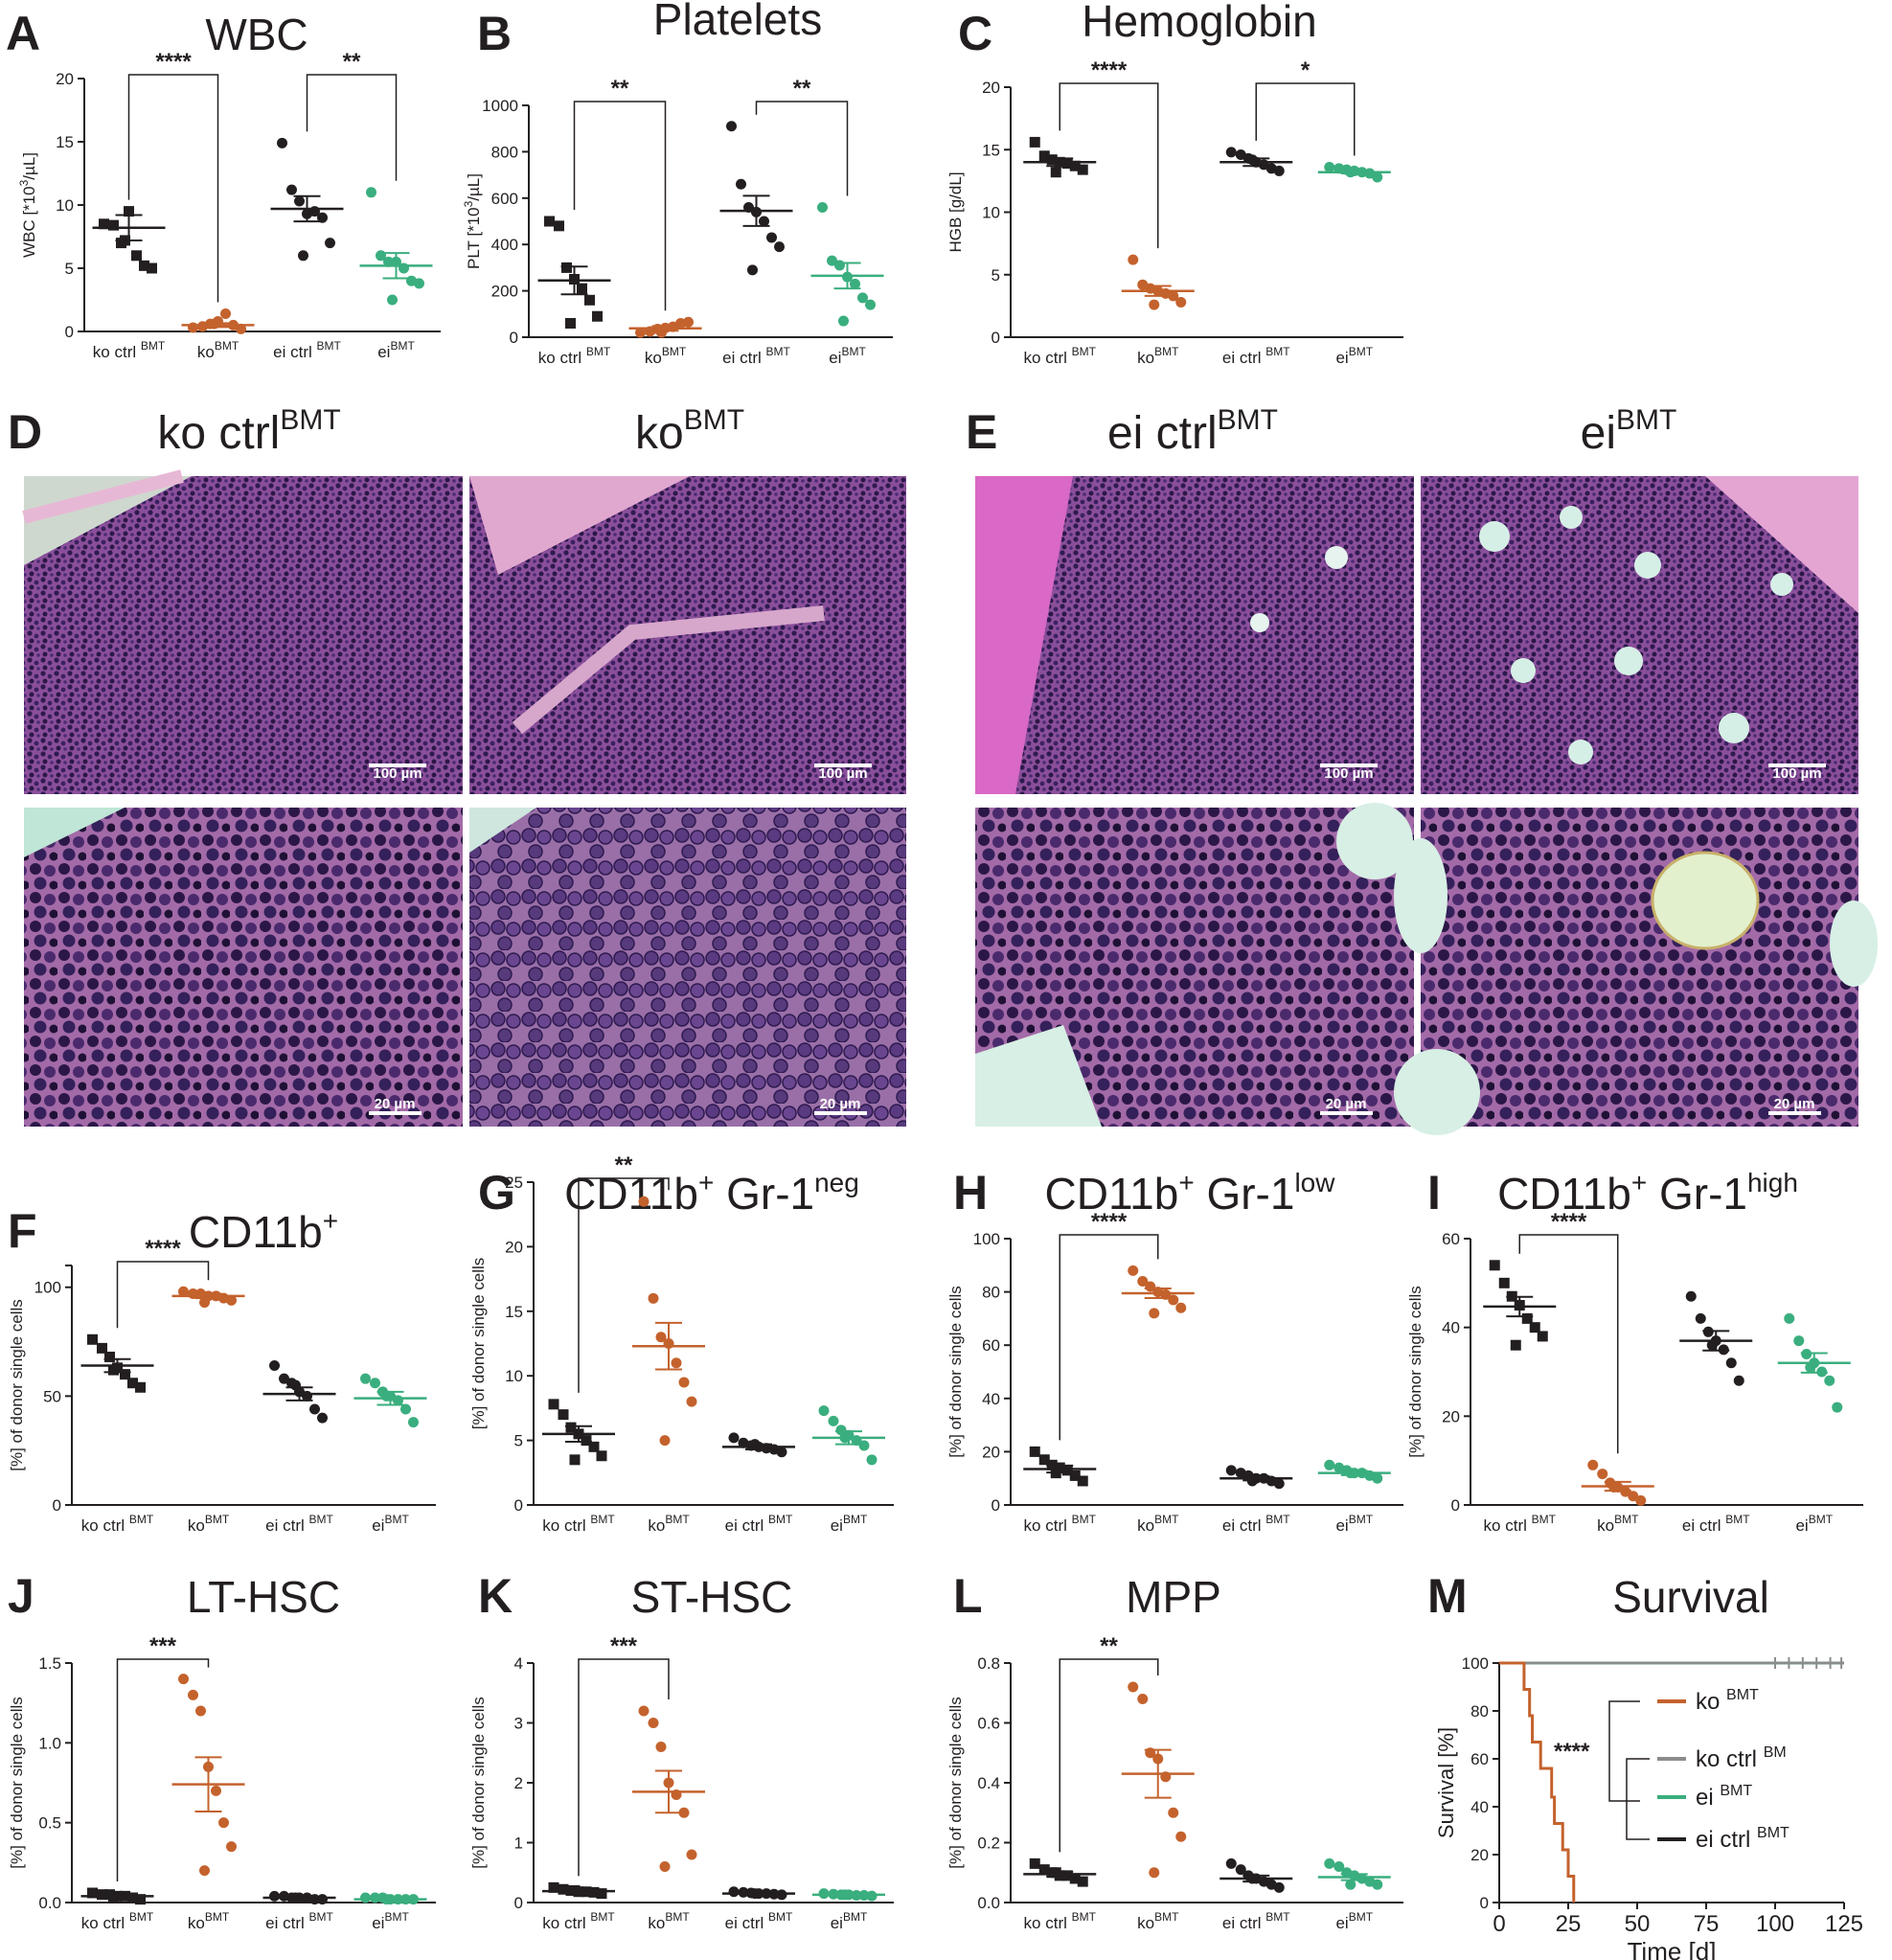 The image size is (1892, 1960). I want to click on y-axis-label: [%] of donor single cells, so click(478, 1344).